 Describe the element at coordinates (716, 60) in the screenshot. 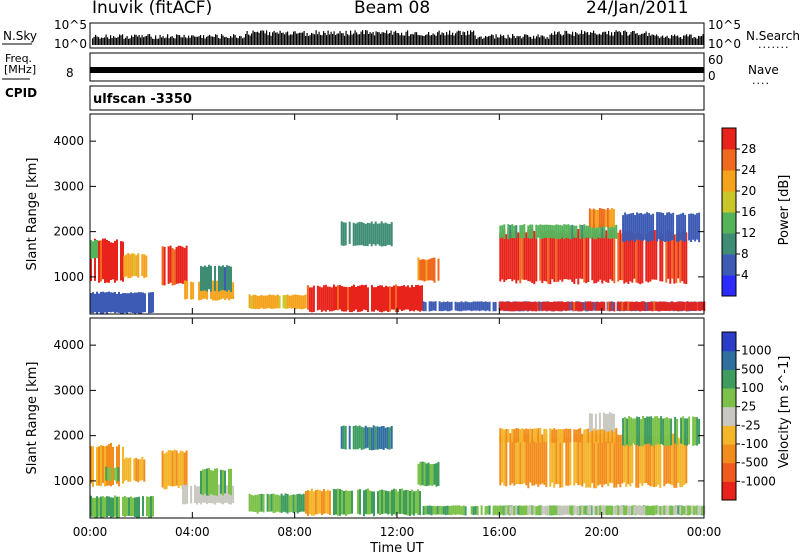

I see `nave-tick-top: 60` at that location.